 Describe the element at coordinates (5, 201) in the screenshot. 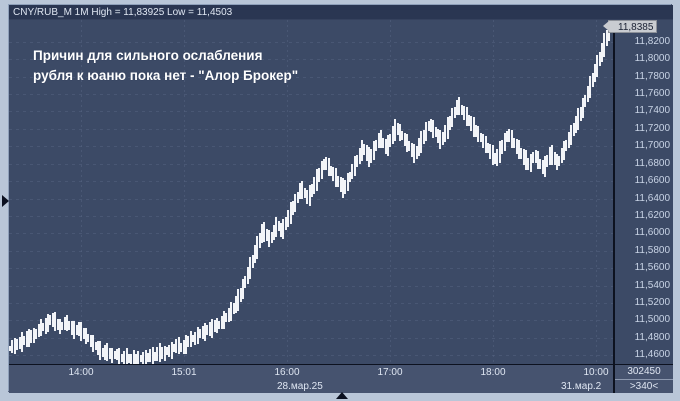

I see `left-edge-marker-icon` at that location.